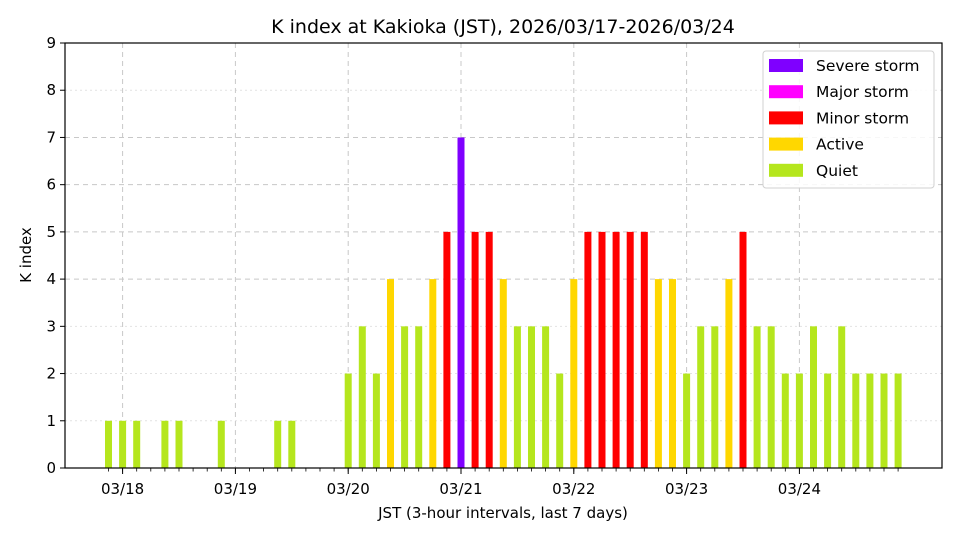 Image resolution: width=960 pixels, height=540 pixels. Describe the element at coordinates (51, 279) in the screenshot. I see `y-tick-label: 4` at that location.